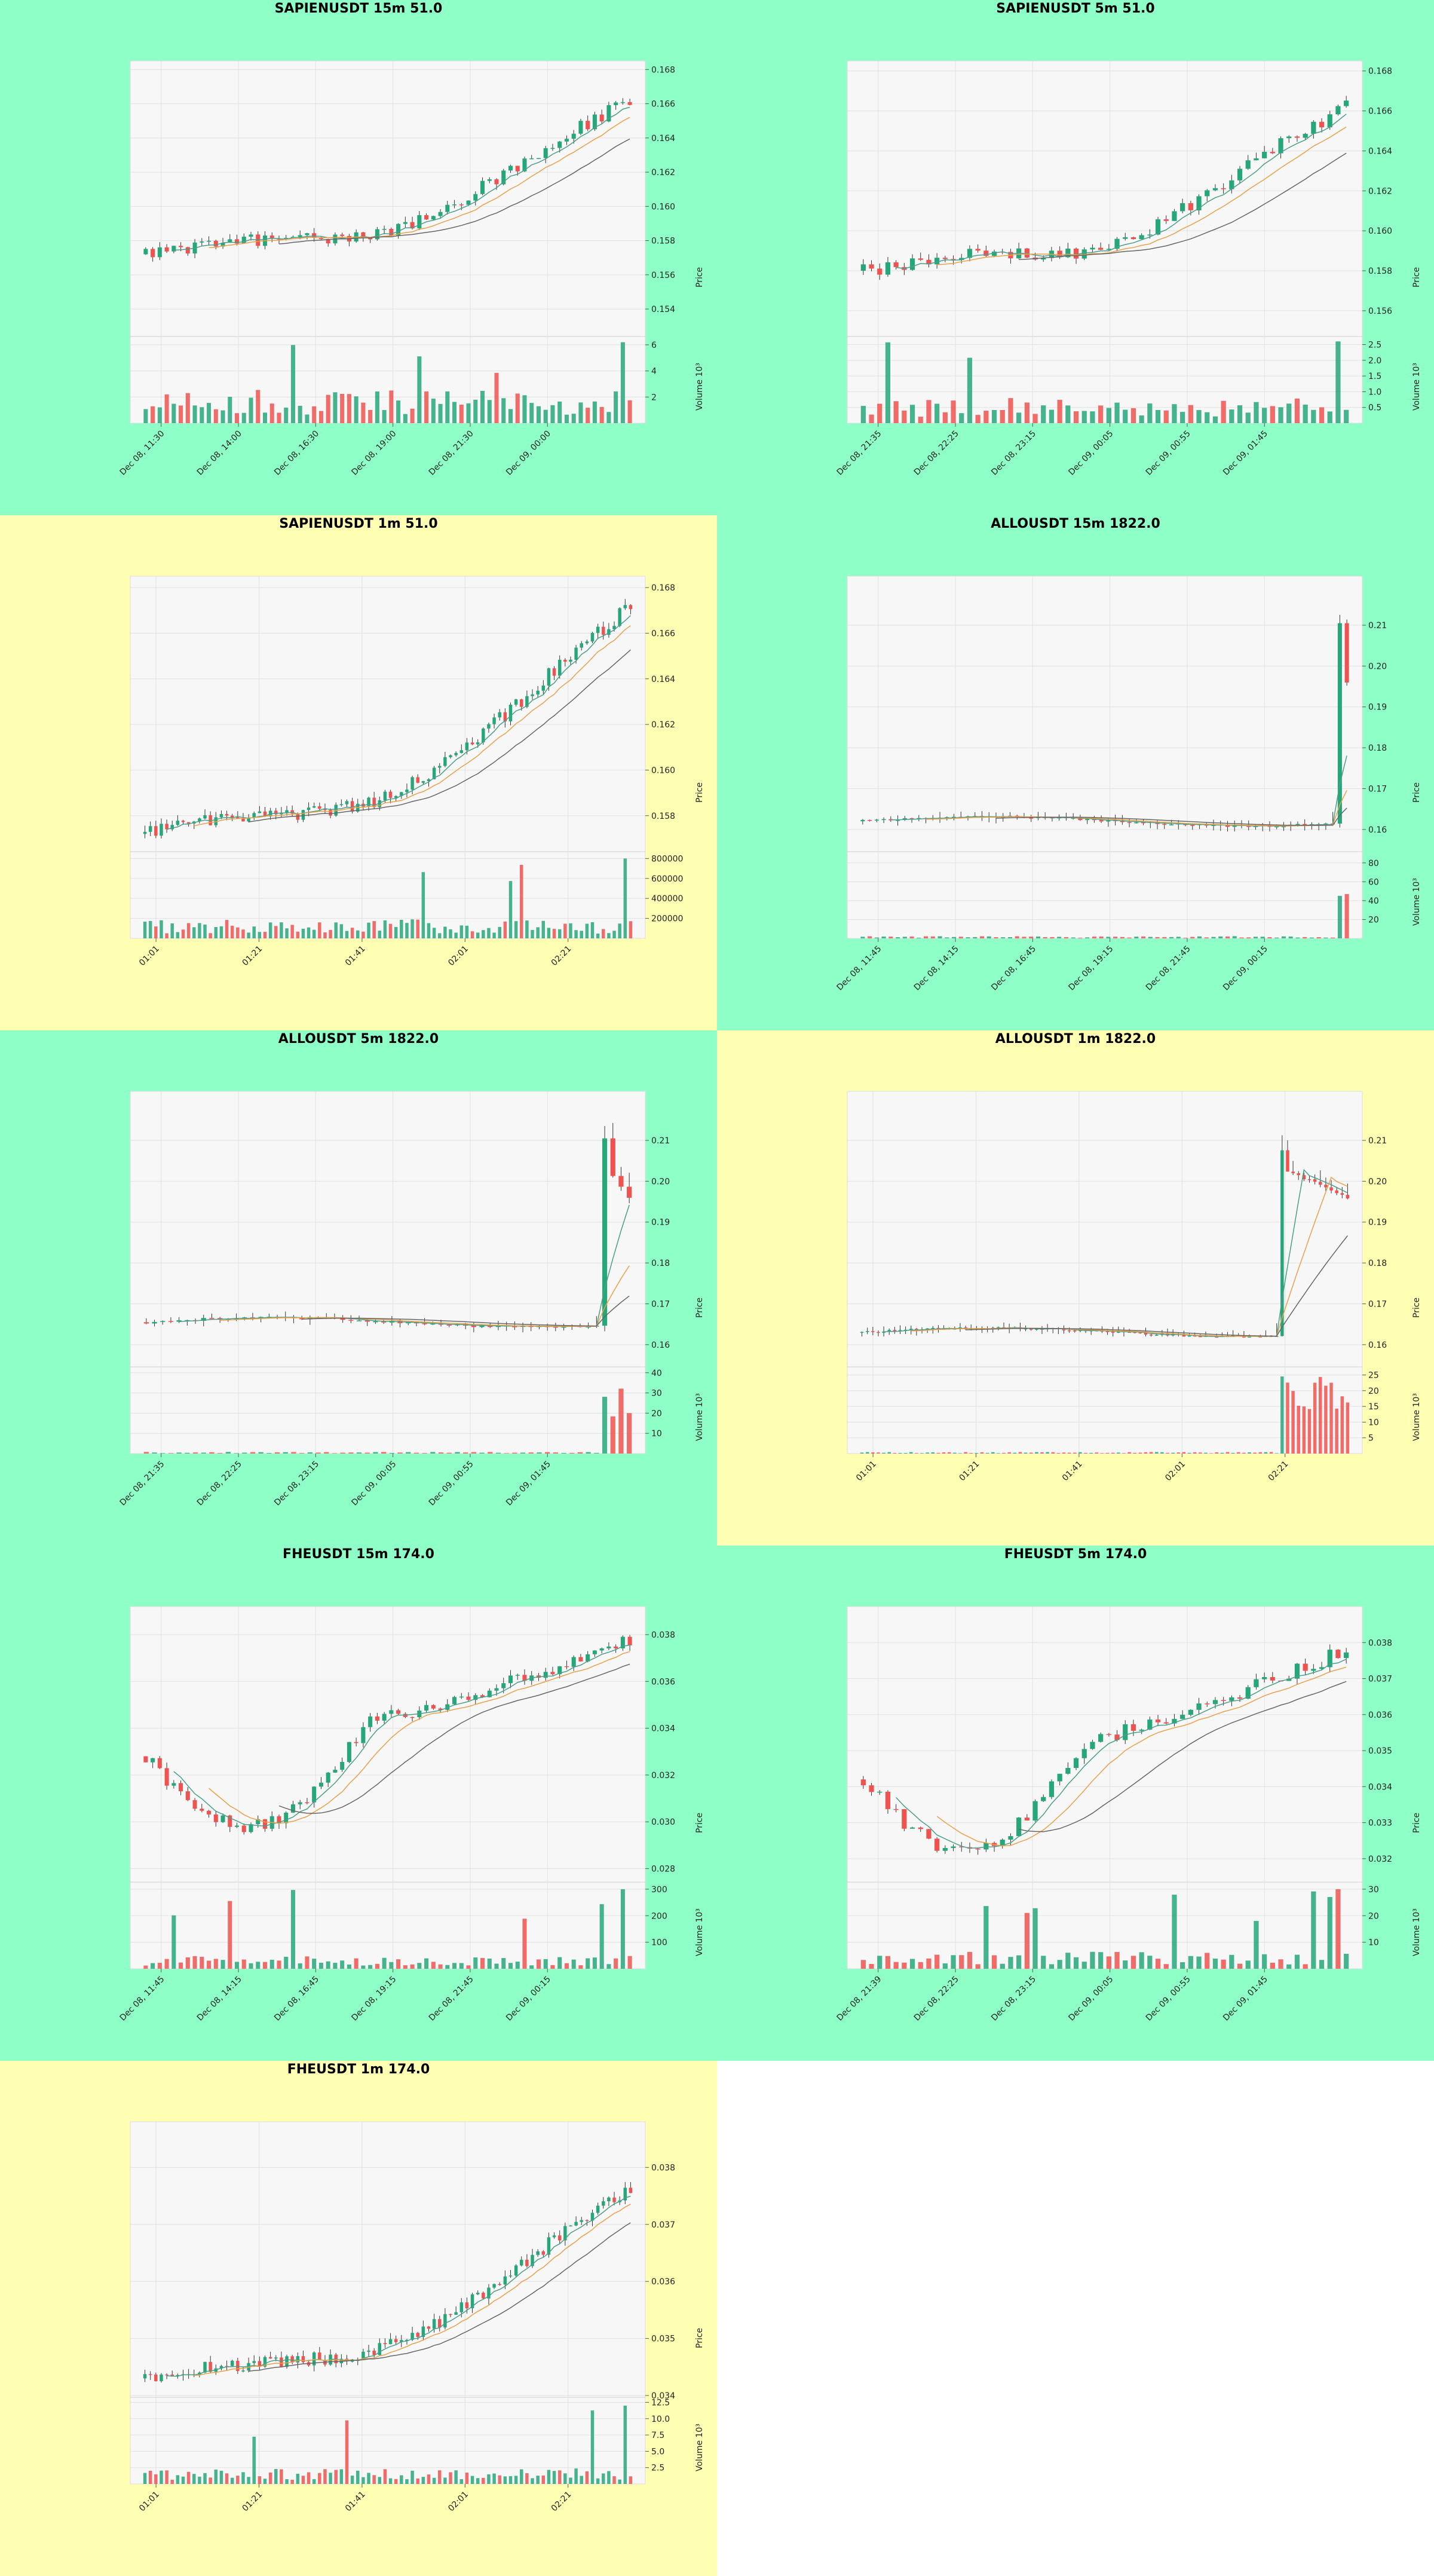  I want to click on time-tick-label: Dec 08, 21:45, so click(451, 1999).